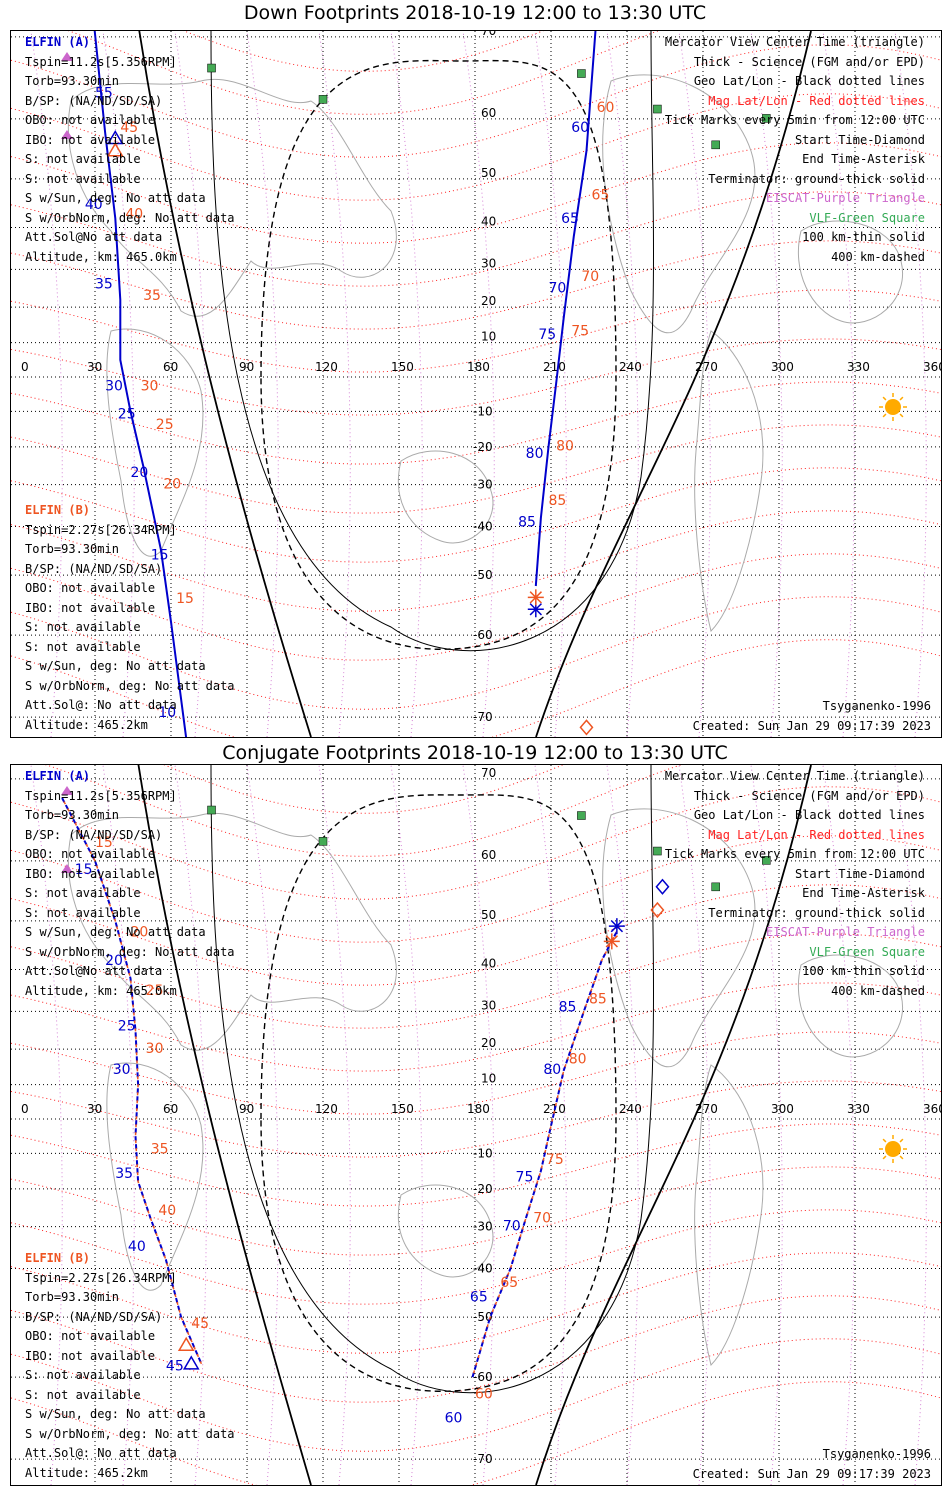 Image resolution: width=950 pixels, height=1500 pixels. Describe the element at coordinates (893, 407) in the screenshot. I see `sun-icon` at that location.